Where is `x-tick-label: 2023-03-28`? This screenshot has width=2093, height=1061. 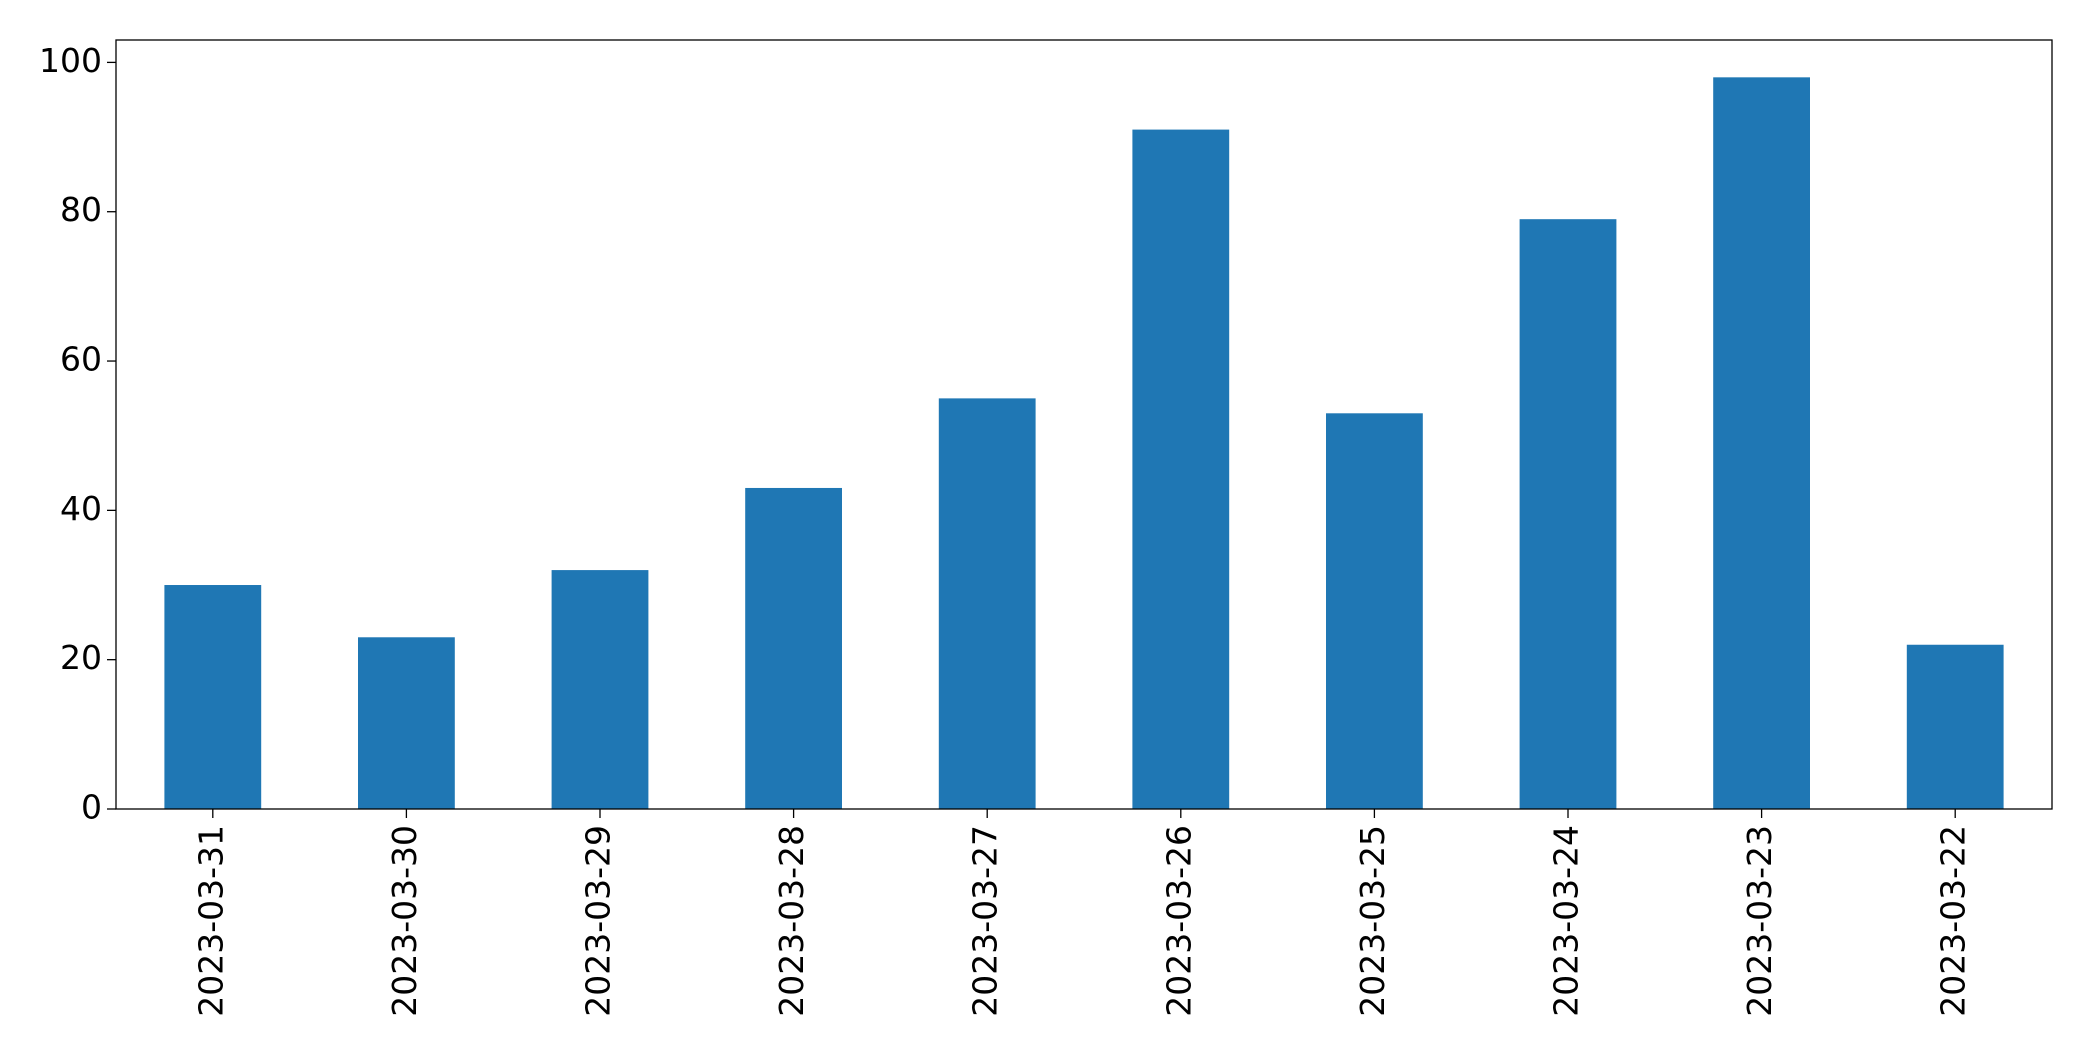
x-tick-label: 2023-03-28 is located at coordinates (791, 921).